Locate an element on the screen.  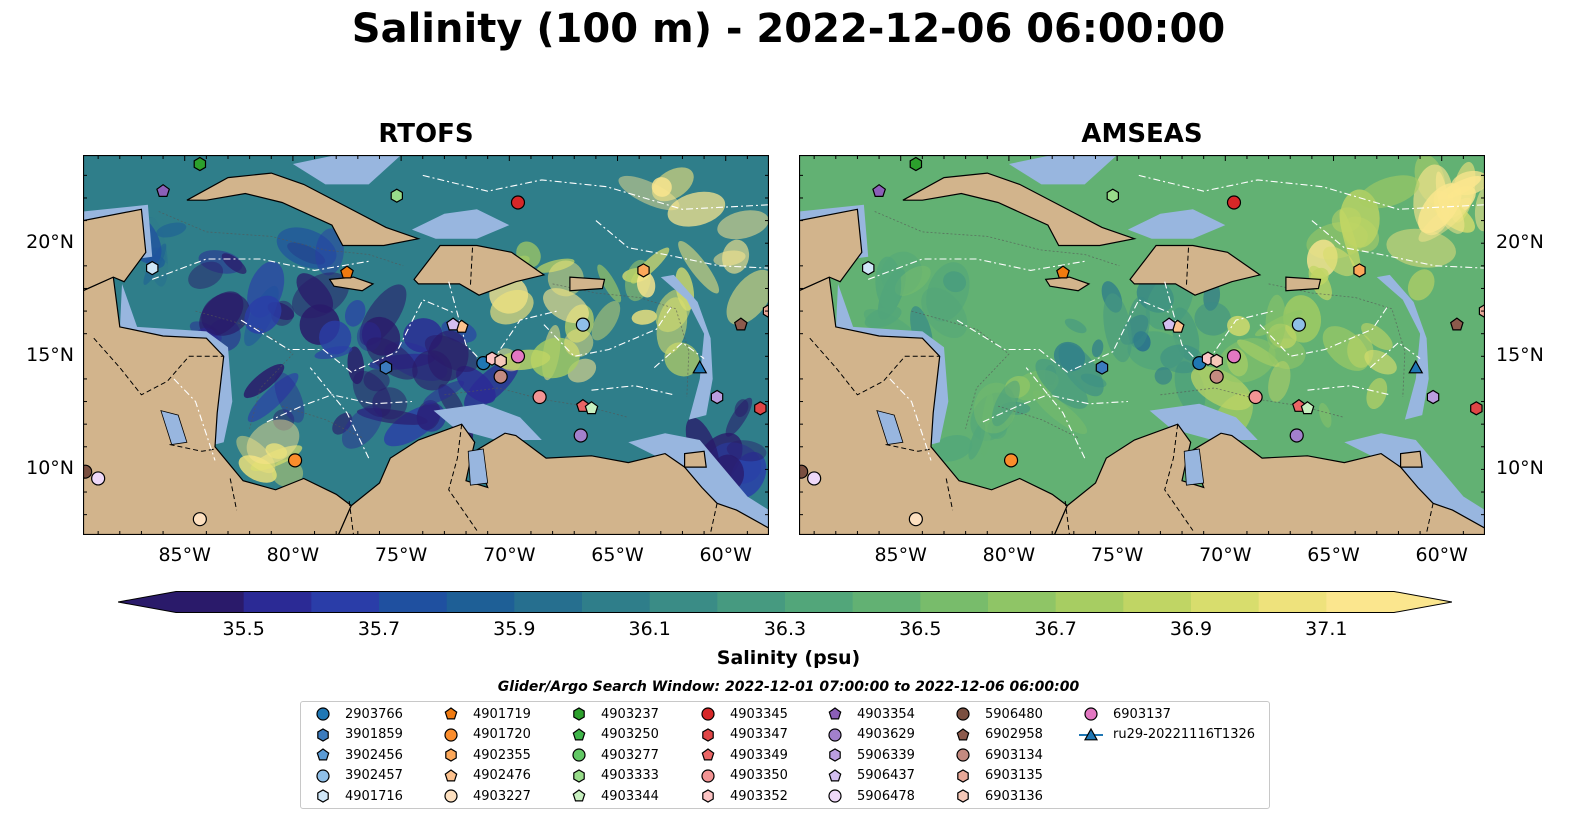
salinity-colorbar is located at coordinates (785, 602).